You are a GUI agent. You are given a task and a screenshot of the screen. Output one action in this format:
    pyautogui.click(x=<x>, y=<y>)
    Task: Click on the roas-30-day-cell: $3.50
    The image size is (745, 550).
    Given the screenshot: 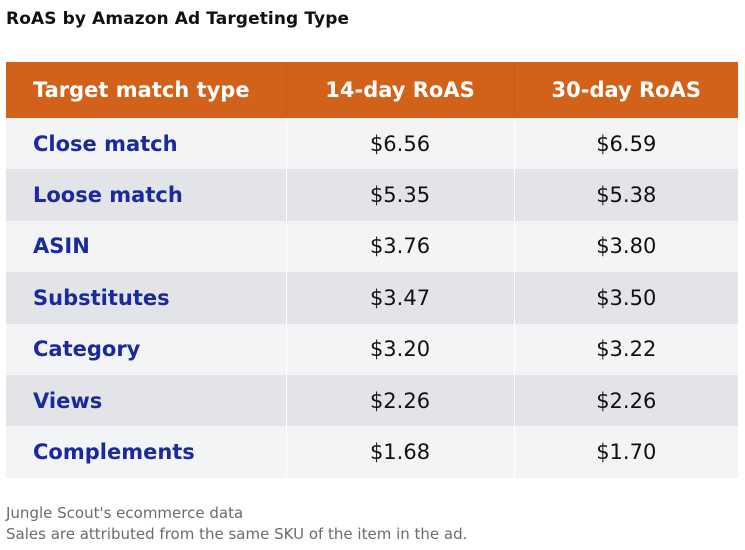 What is the action you would take?
    pyautogui.click(x=626, y=297)
    